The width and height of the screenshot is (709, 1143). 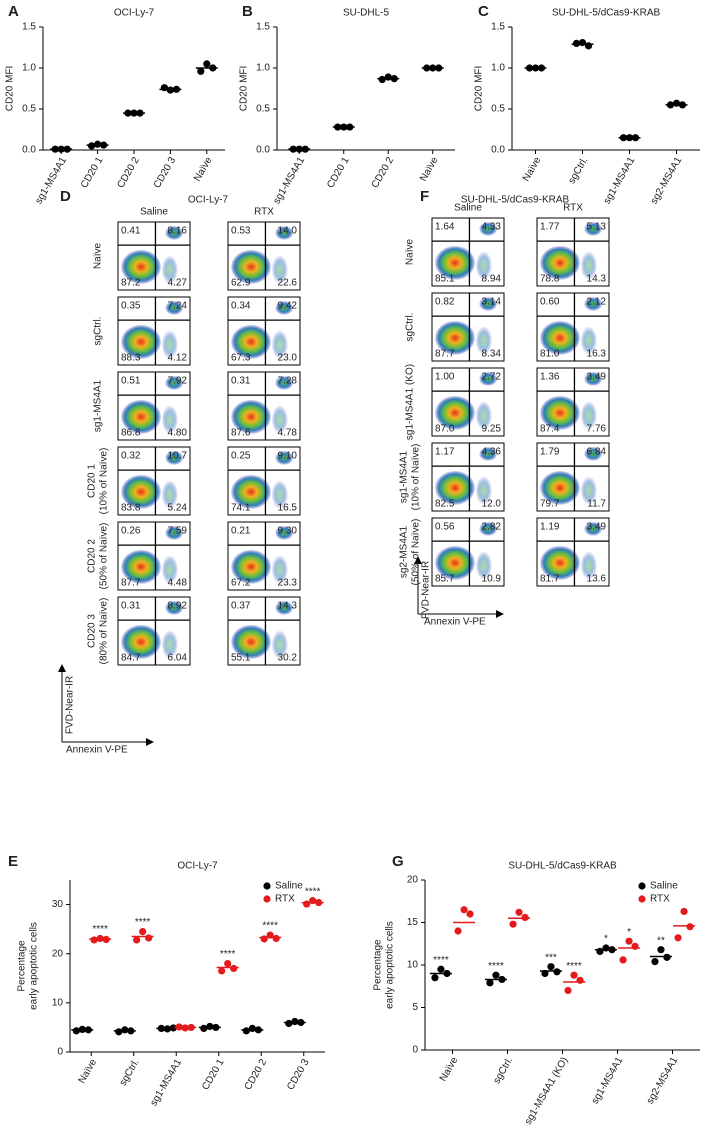 What do you see at coordinates (178, 306) in the screenshot?
I see `quadrant-percentage: 7.24` at bounding box center [178, 306].